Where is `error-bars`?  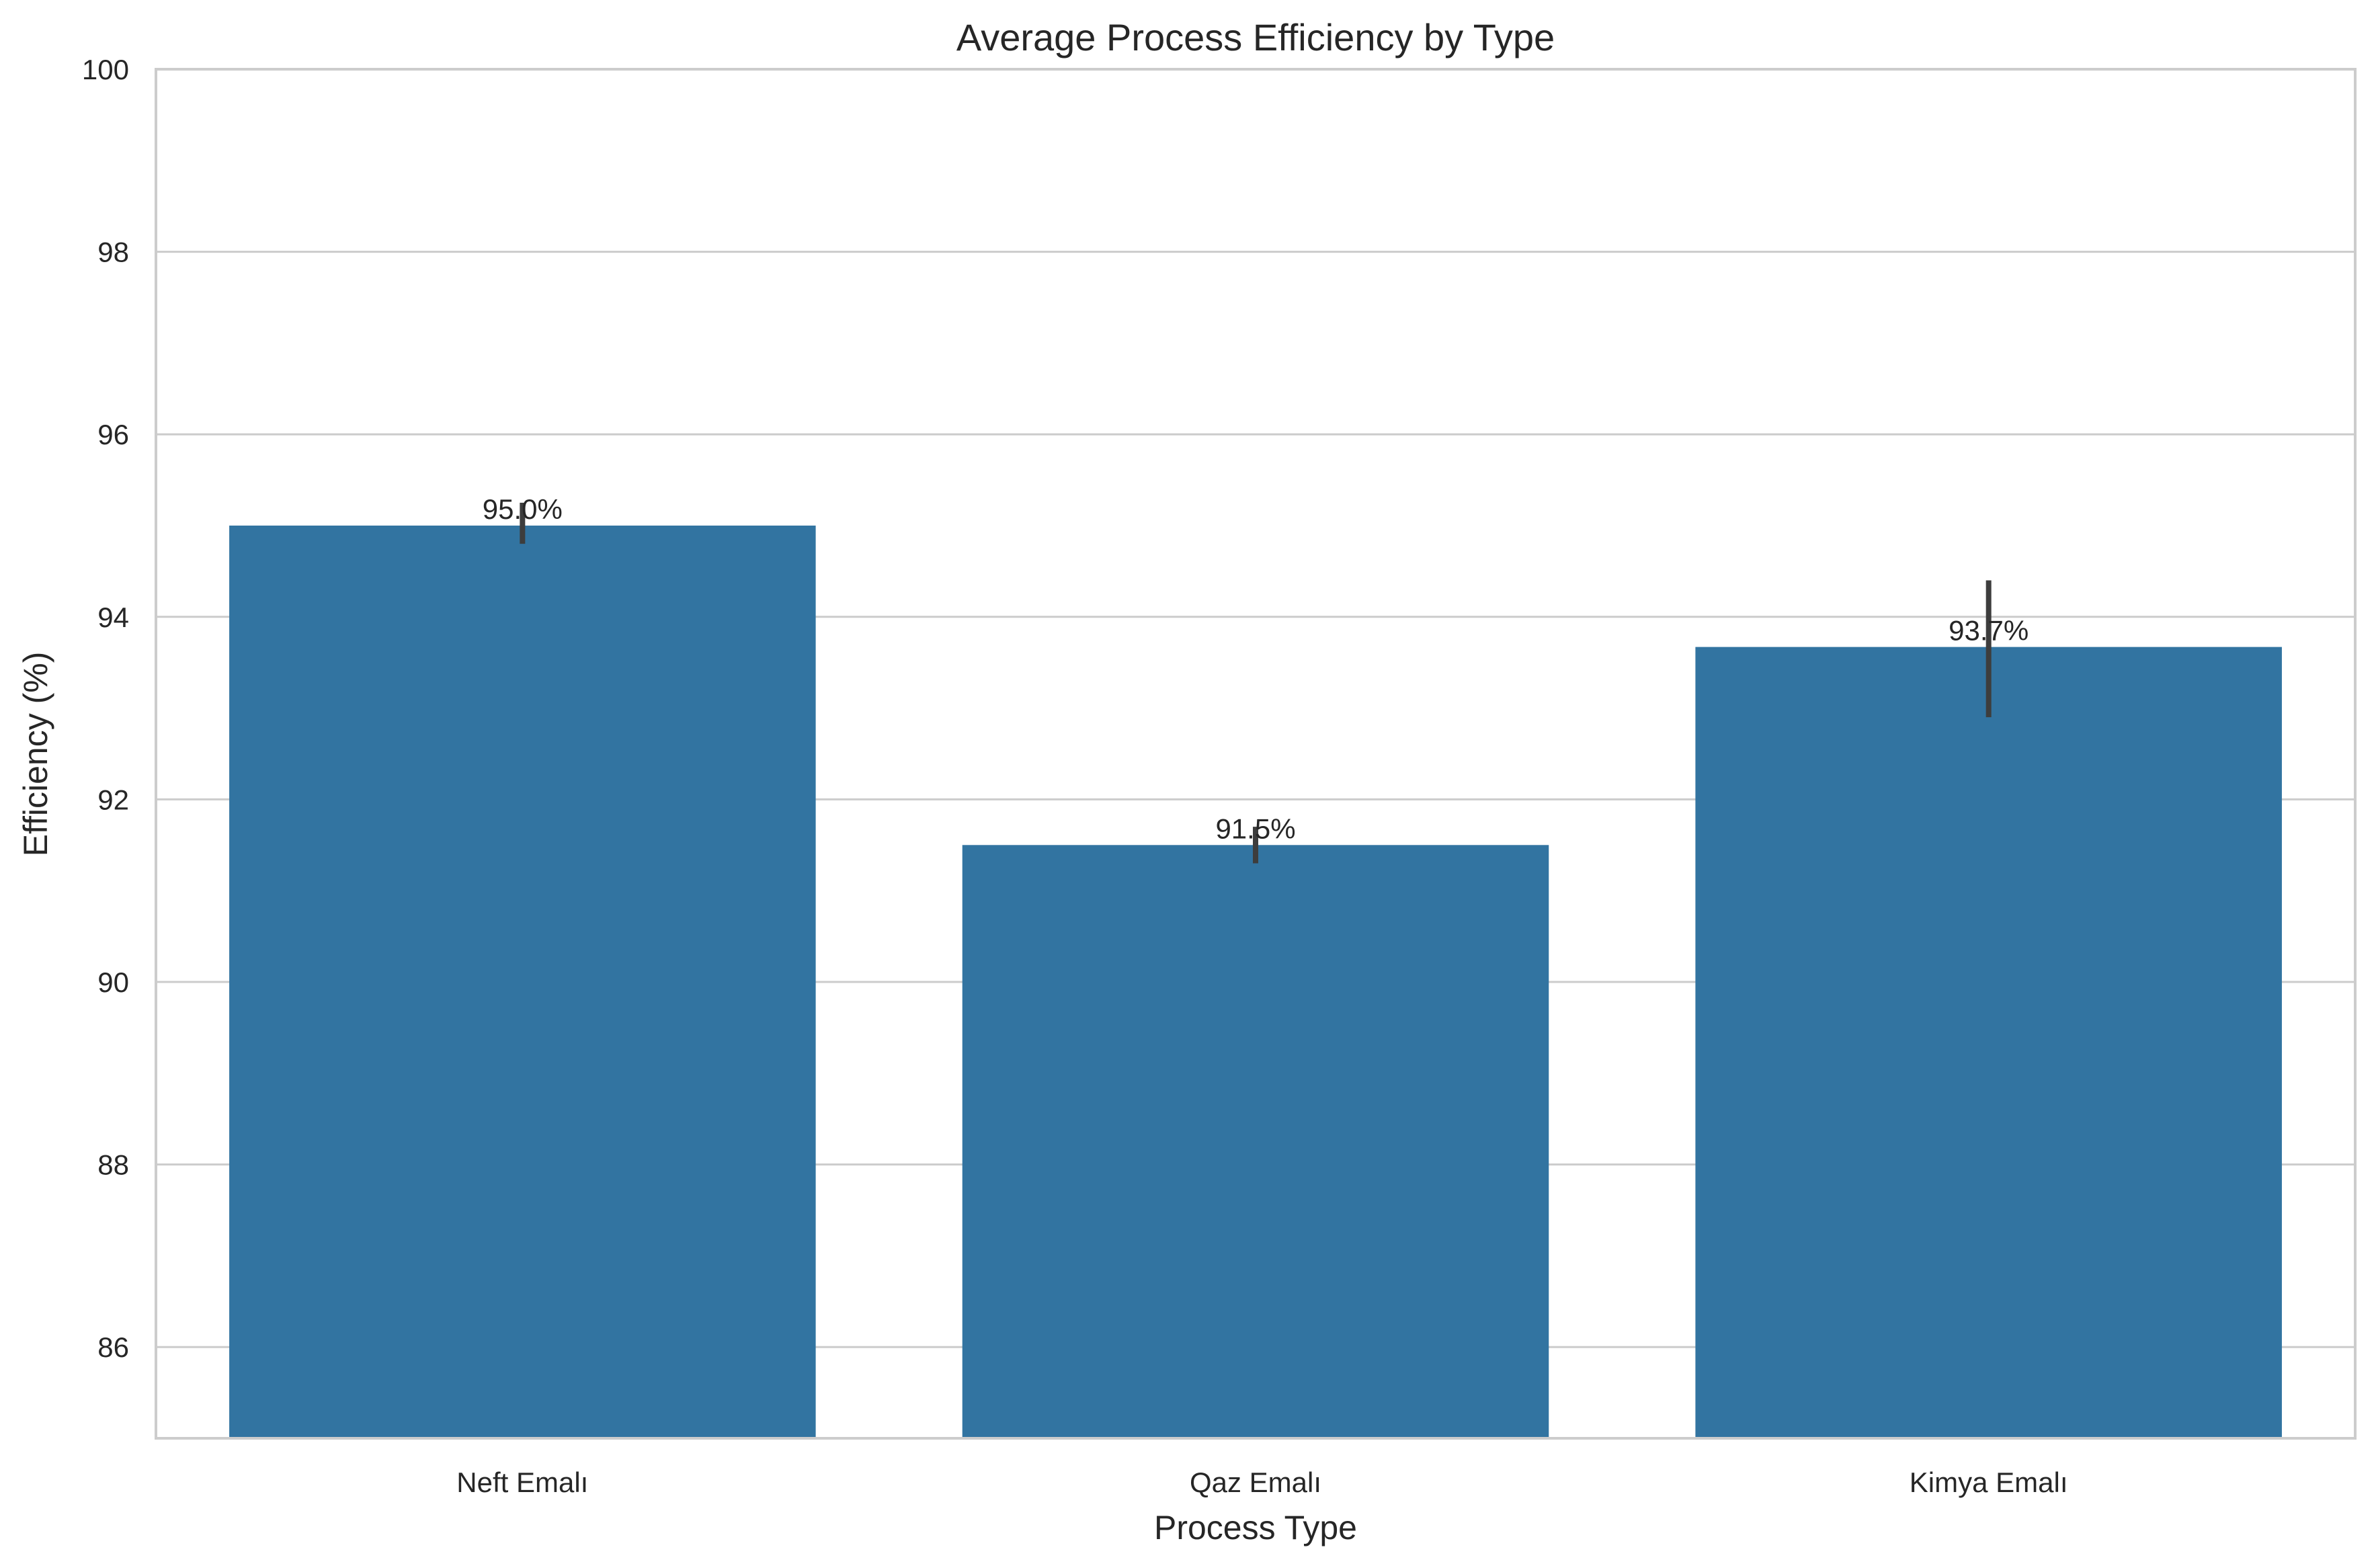
error-bars is located at coordinates (1256, 683).